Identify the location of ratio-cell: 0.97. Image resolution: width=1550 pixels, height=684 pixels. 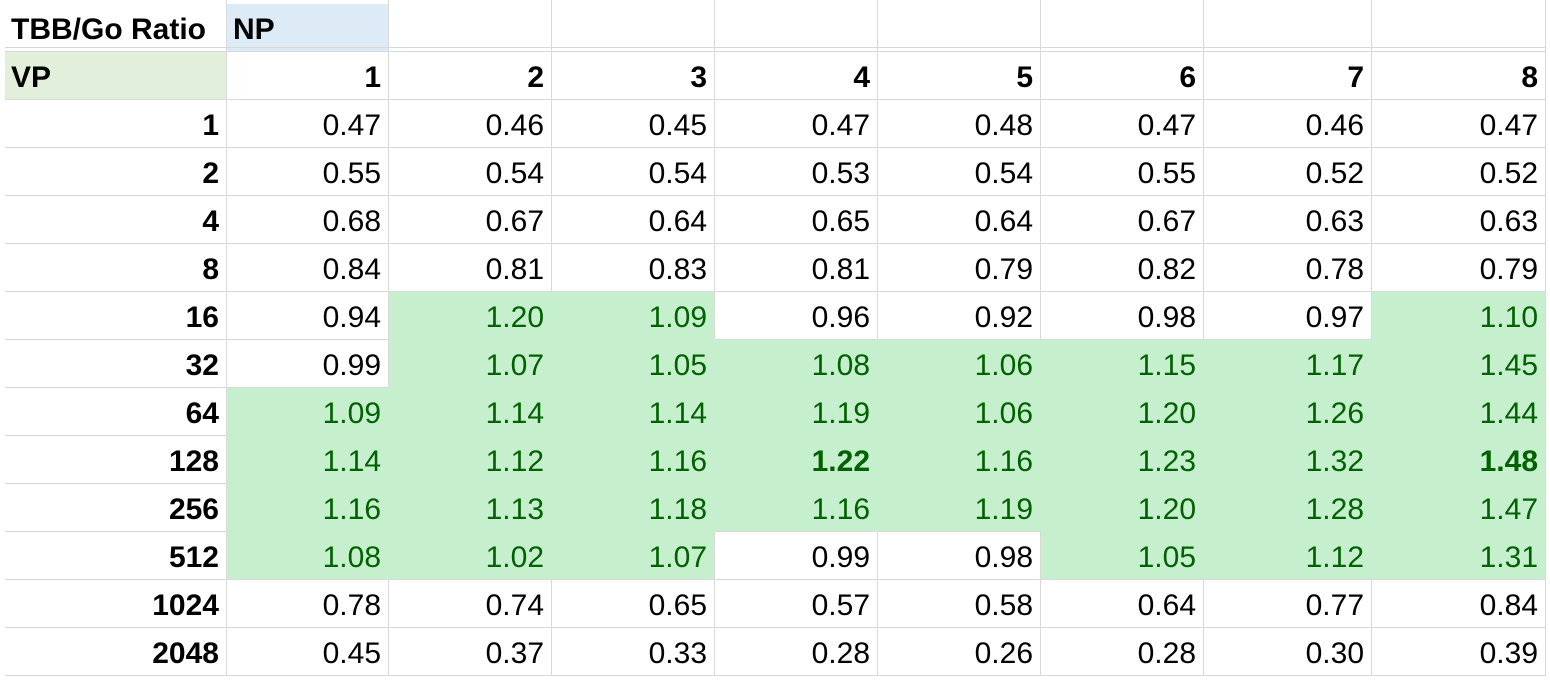
(1288, 316).